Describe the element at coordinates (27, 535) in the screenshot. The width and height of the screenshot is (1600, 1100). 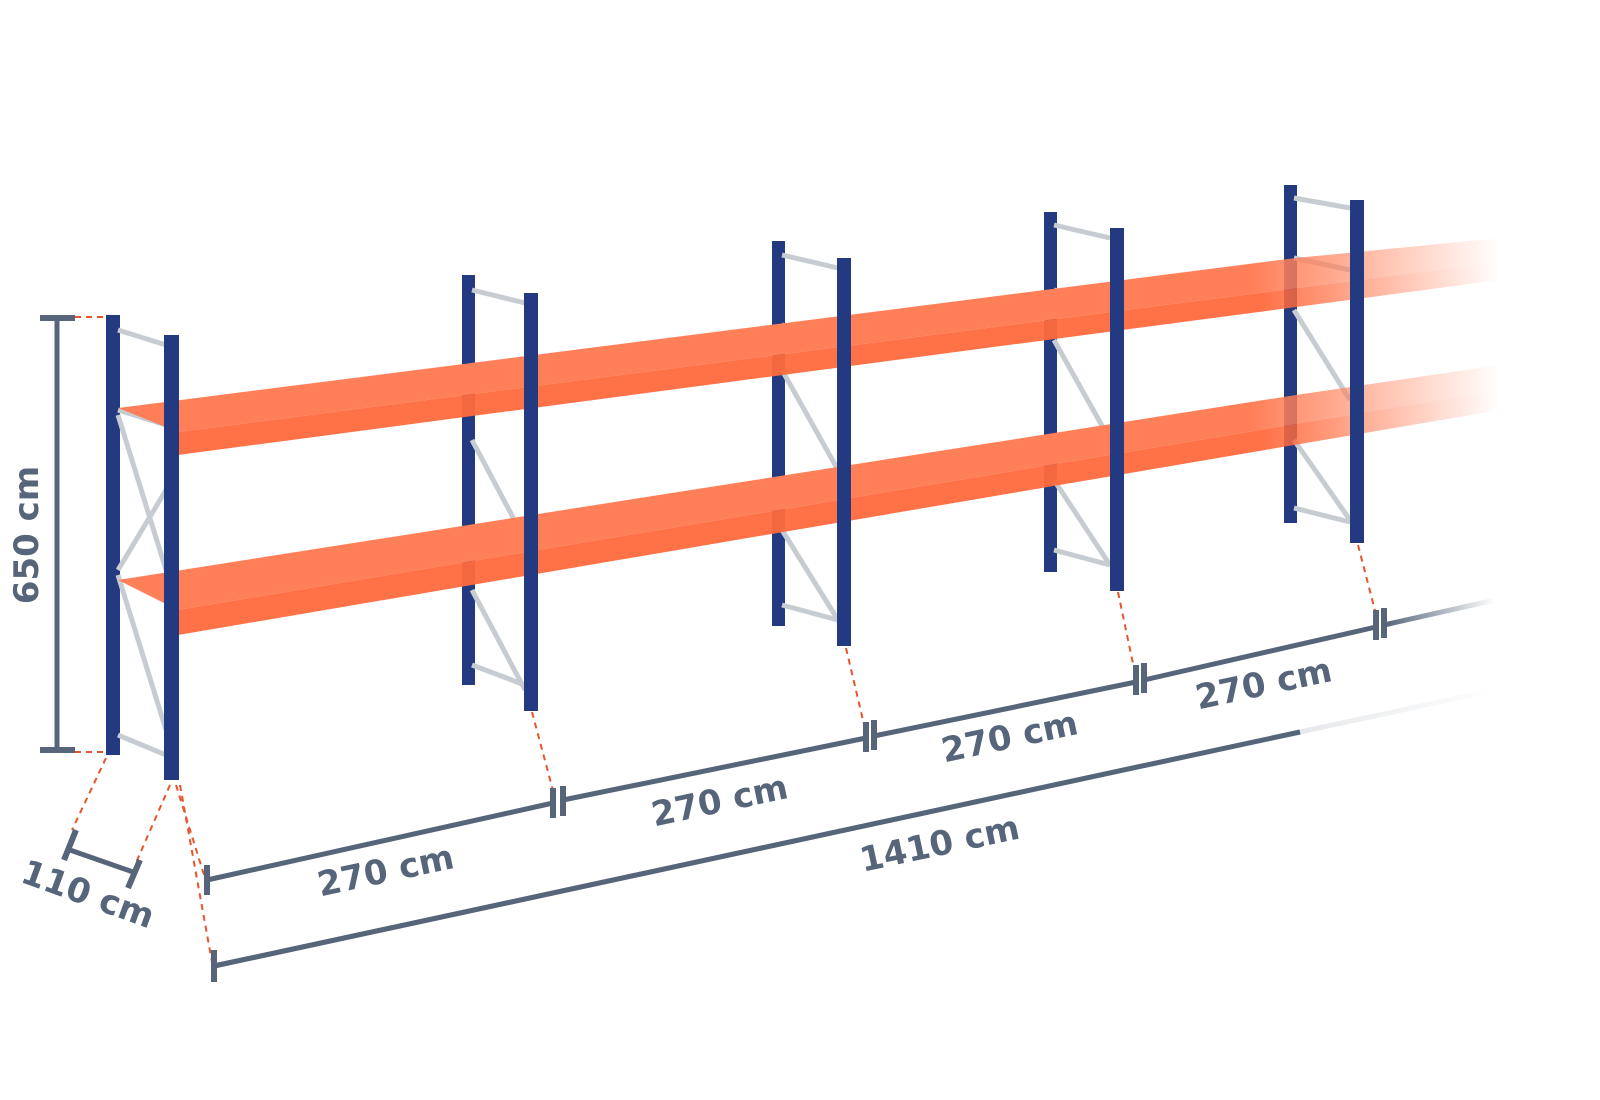
I see `height-label: 650 cm` at that location.